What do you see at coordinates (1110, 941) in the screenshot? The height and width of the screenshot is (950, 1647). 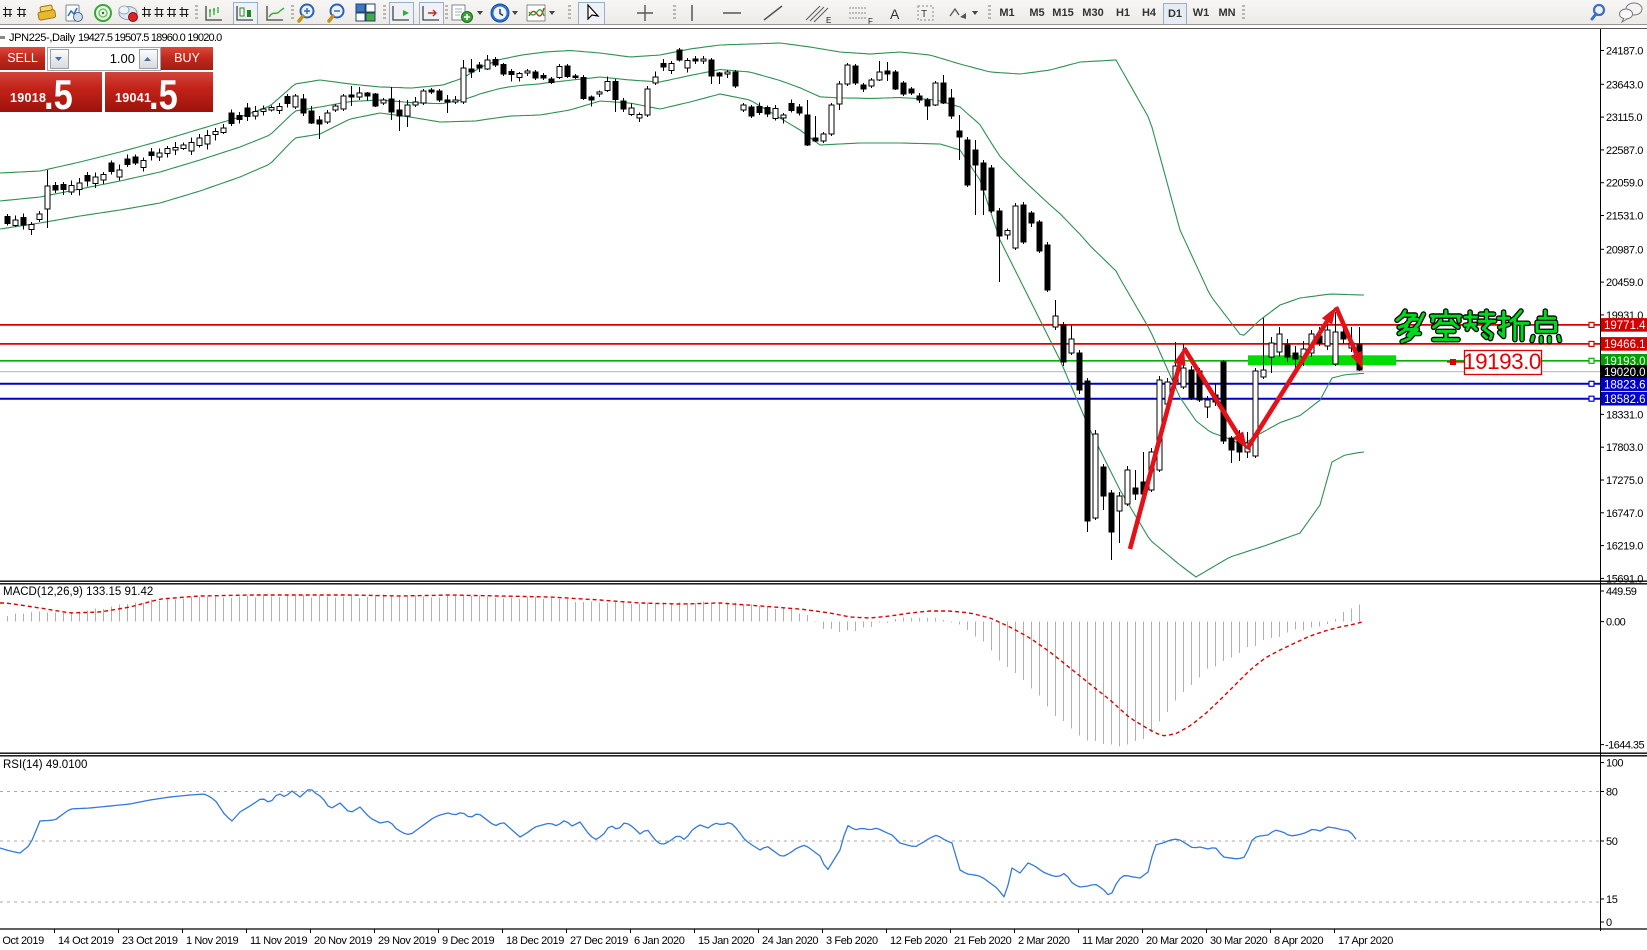 I see `svg-text: 11 Mar 2020` at bounding box center [1110, 941].